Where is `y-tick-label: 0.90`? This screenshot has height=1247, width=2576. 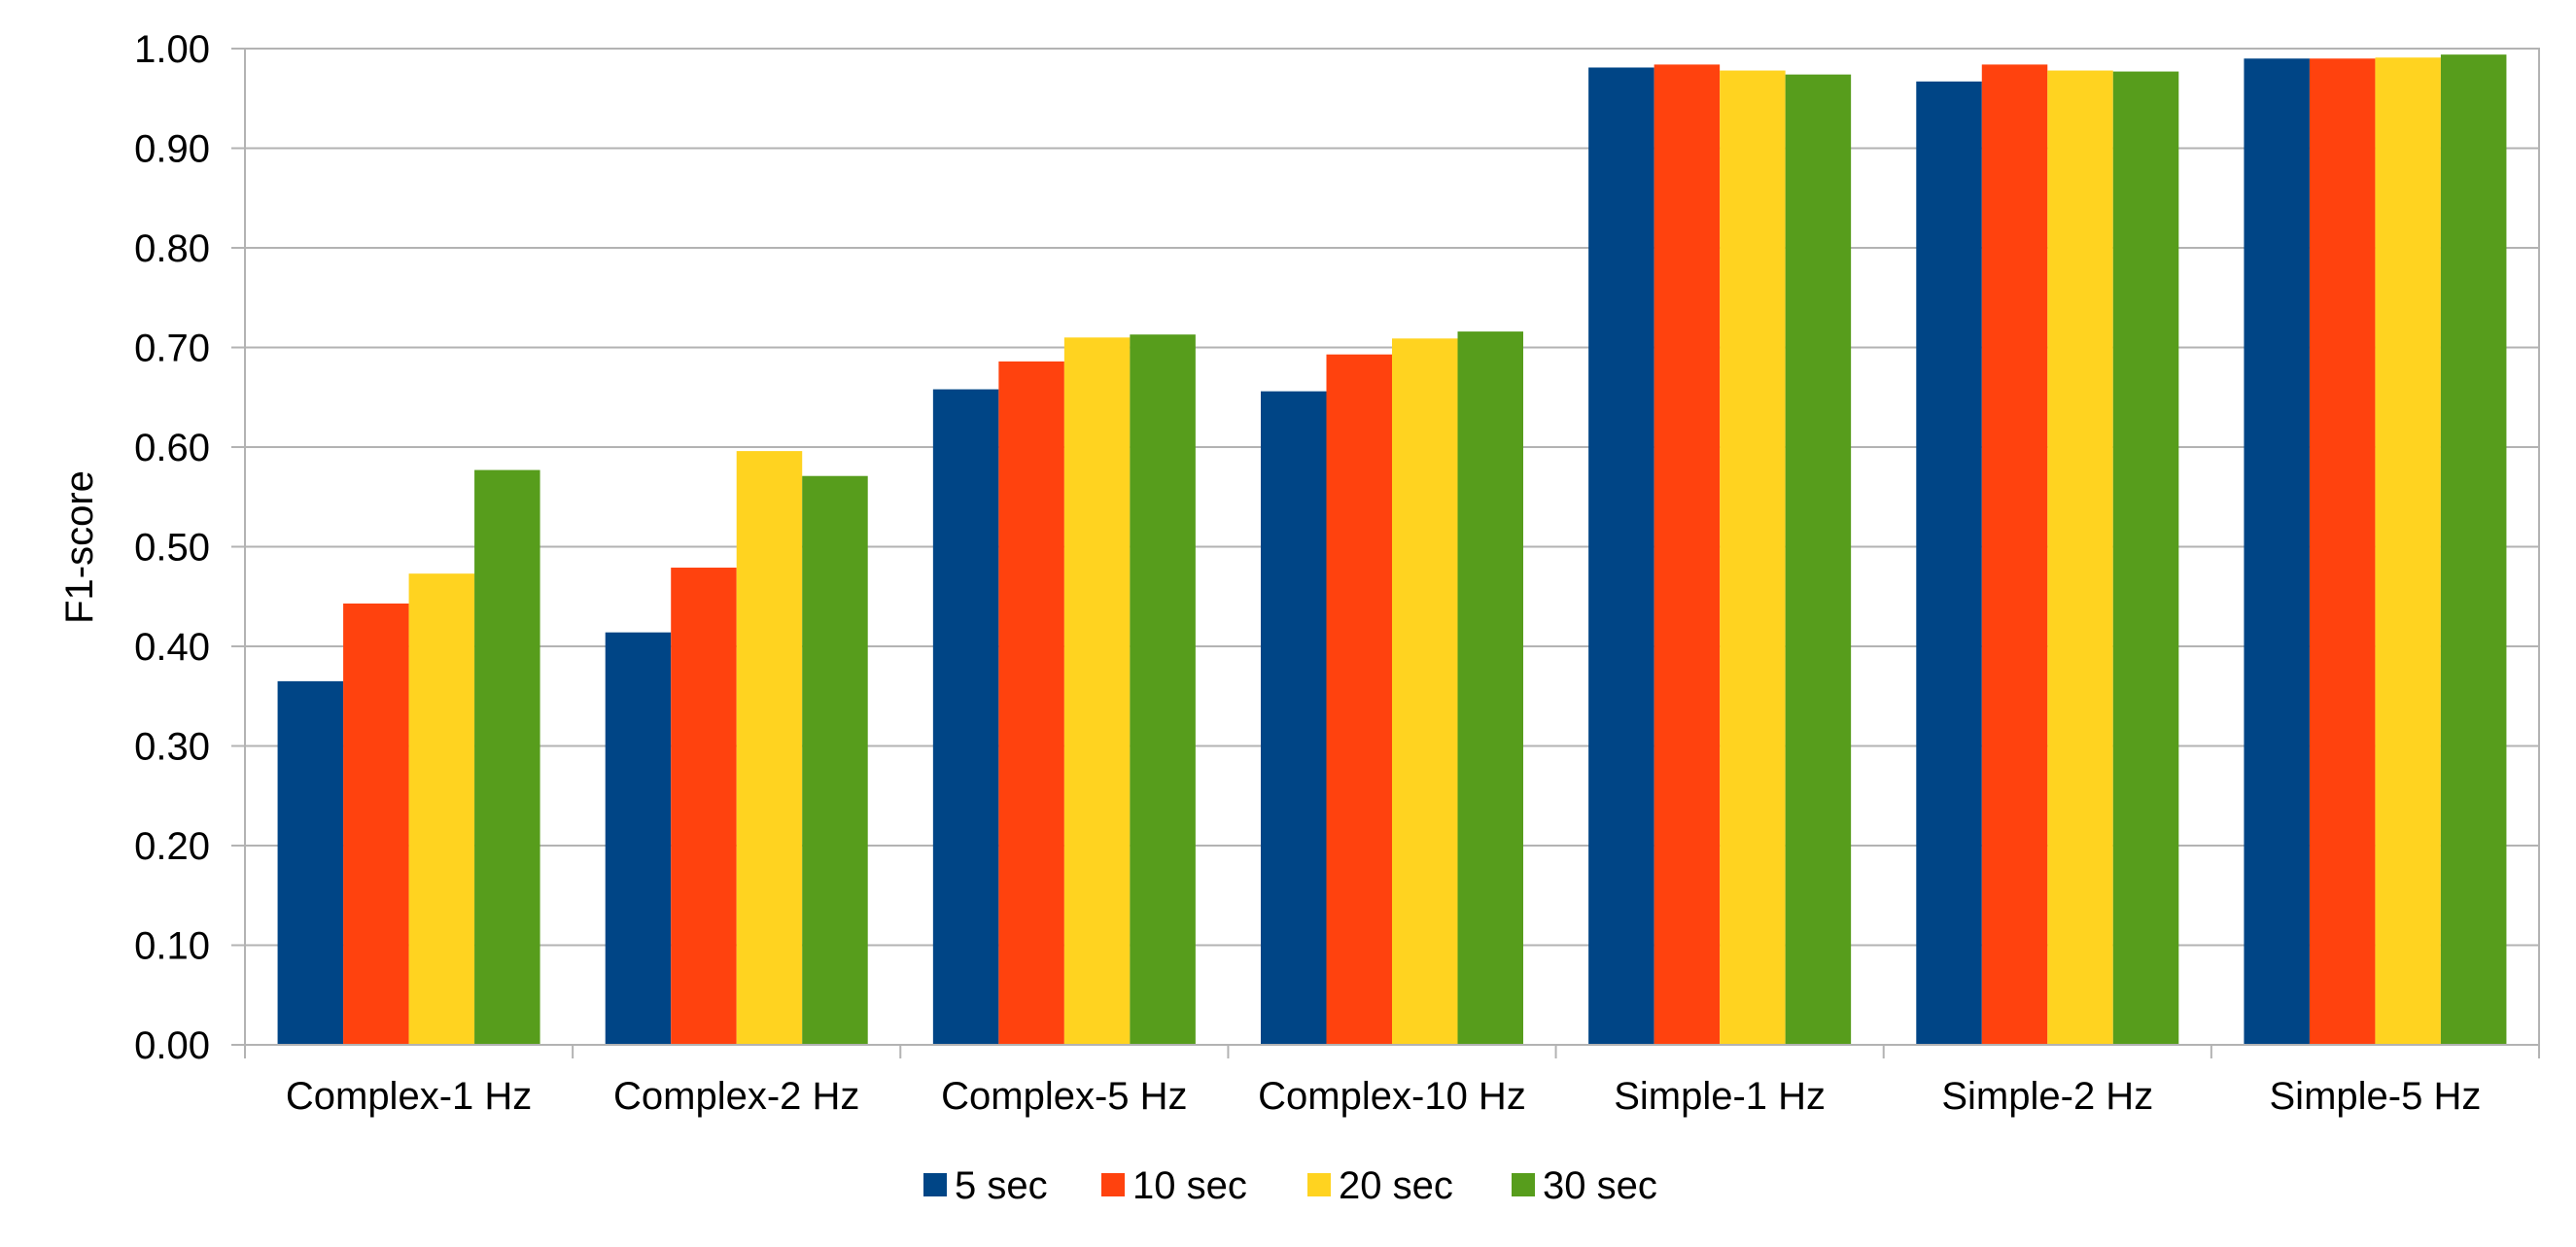
y-tick-label: 0.90 is located at coordinates (172, 149).